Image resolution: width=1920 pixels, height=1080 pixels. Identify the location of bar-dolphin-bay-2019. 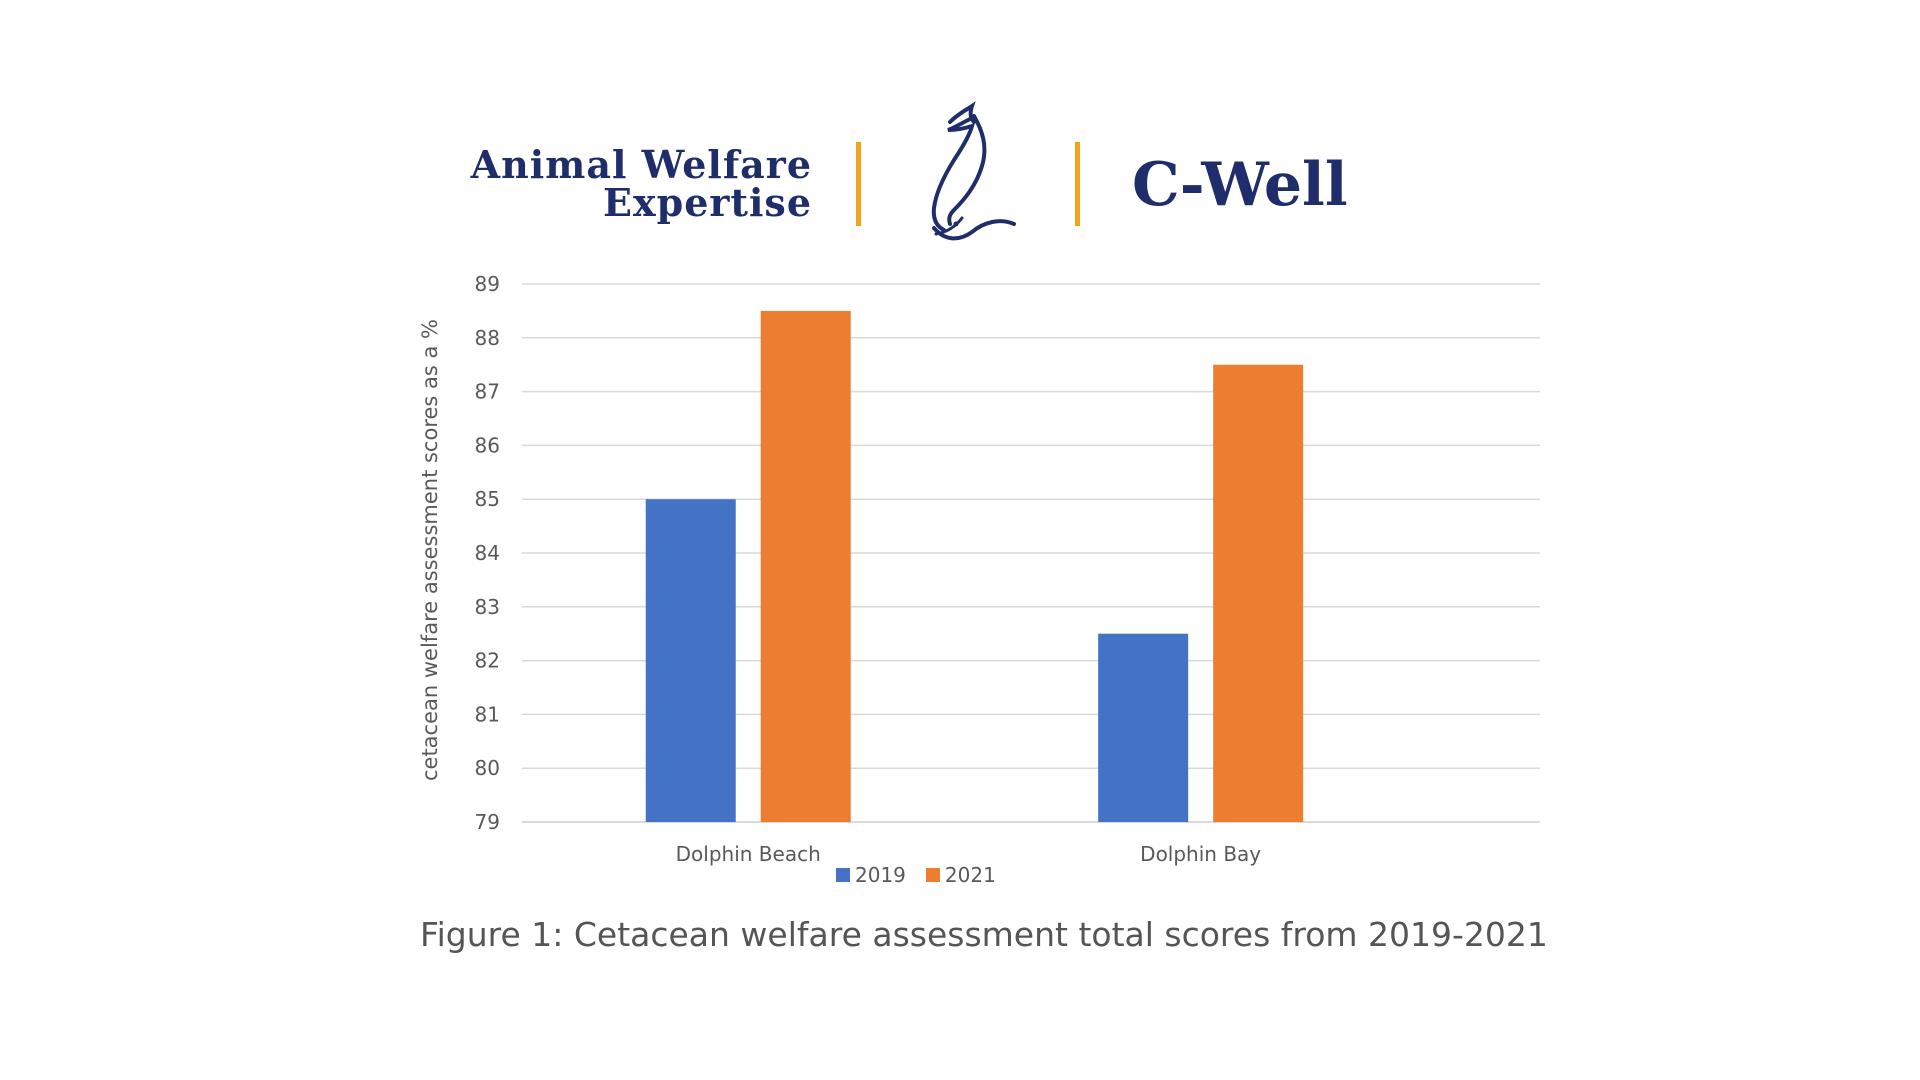
(1143, 727).